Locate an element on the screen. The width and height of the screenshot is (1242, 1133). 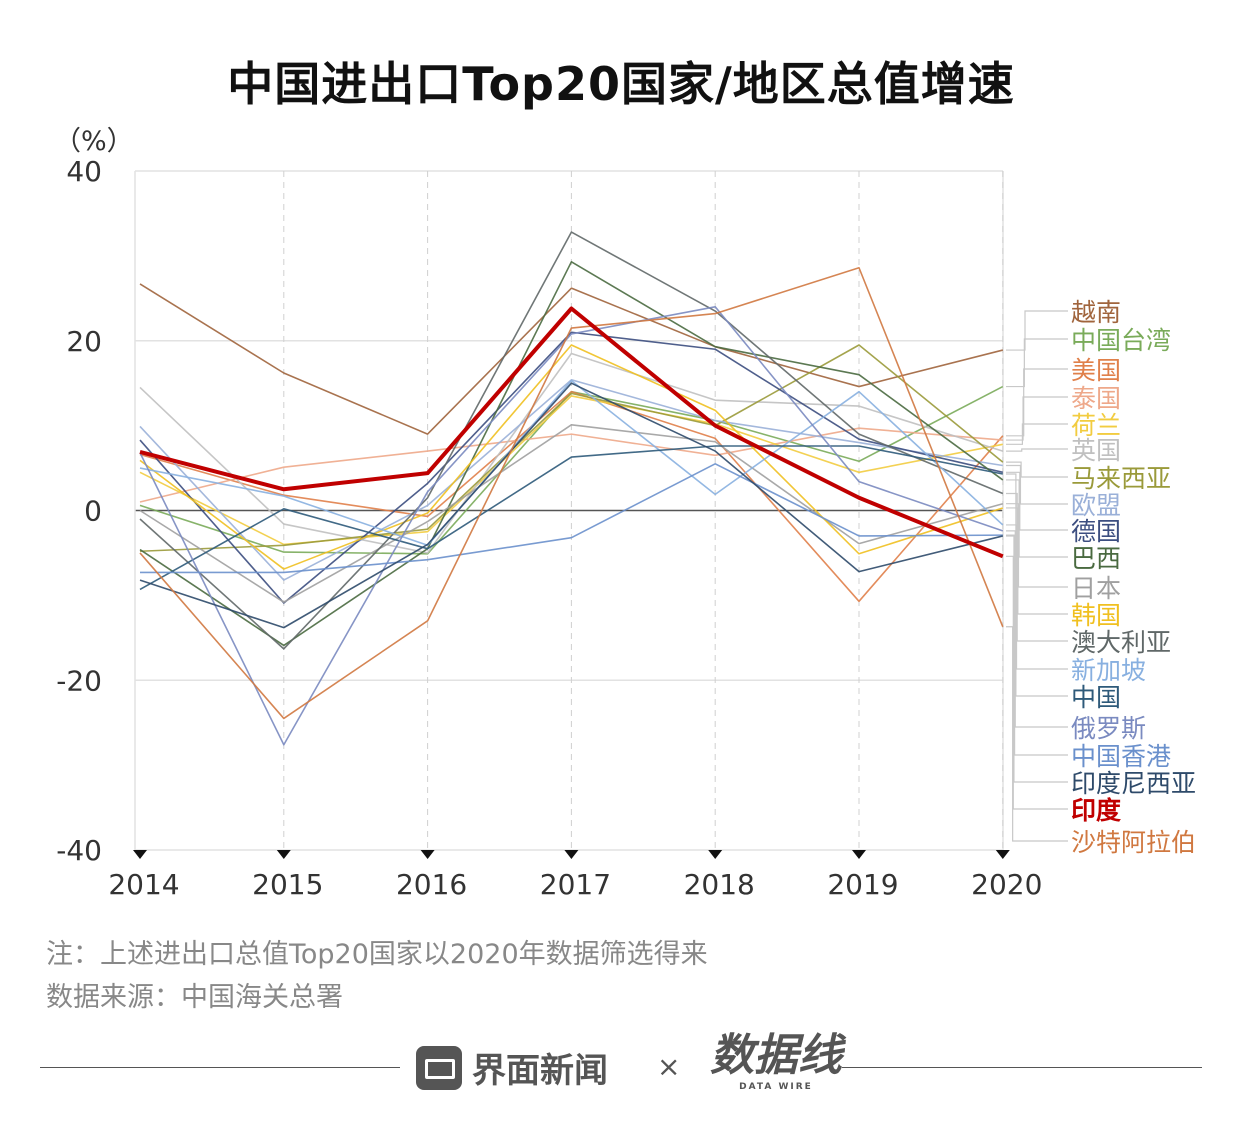
series-line-新加坡 is located at coordinates (571, 463).